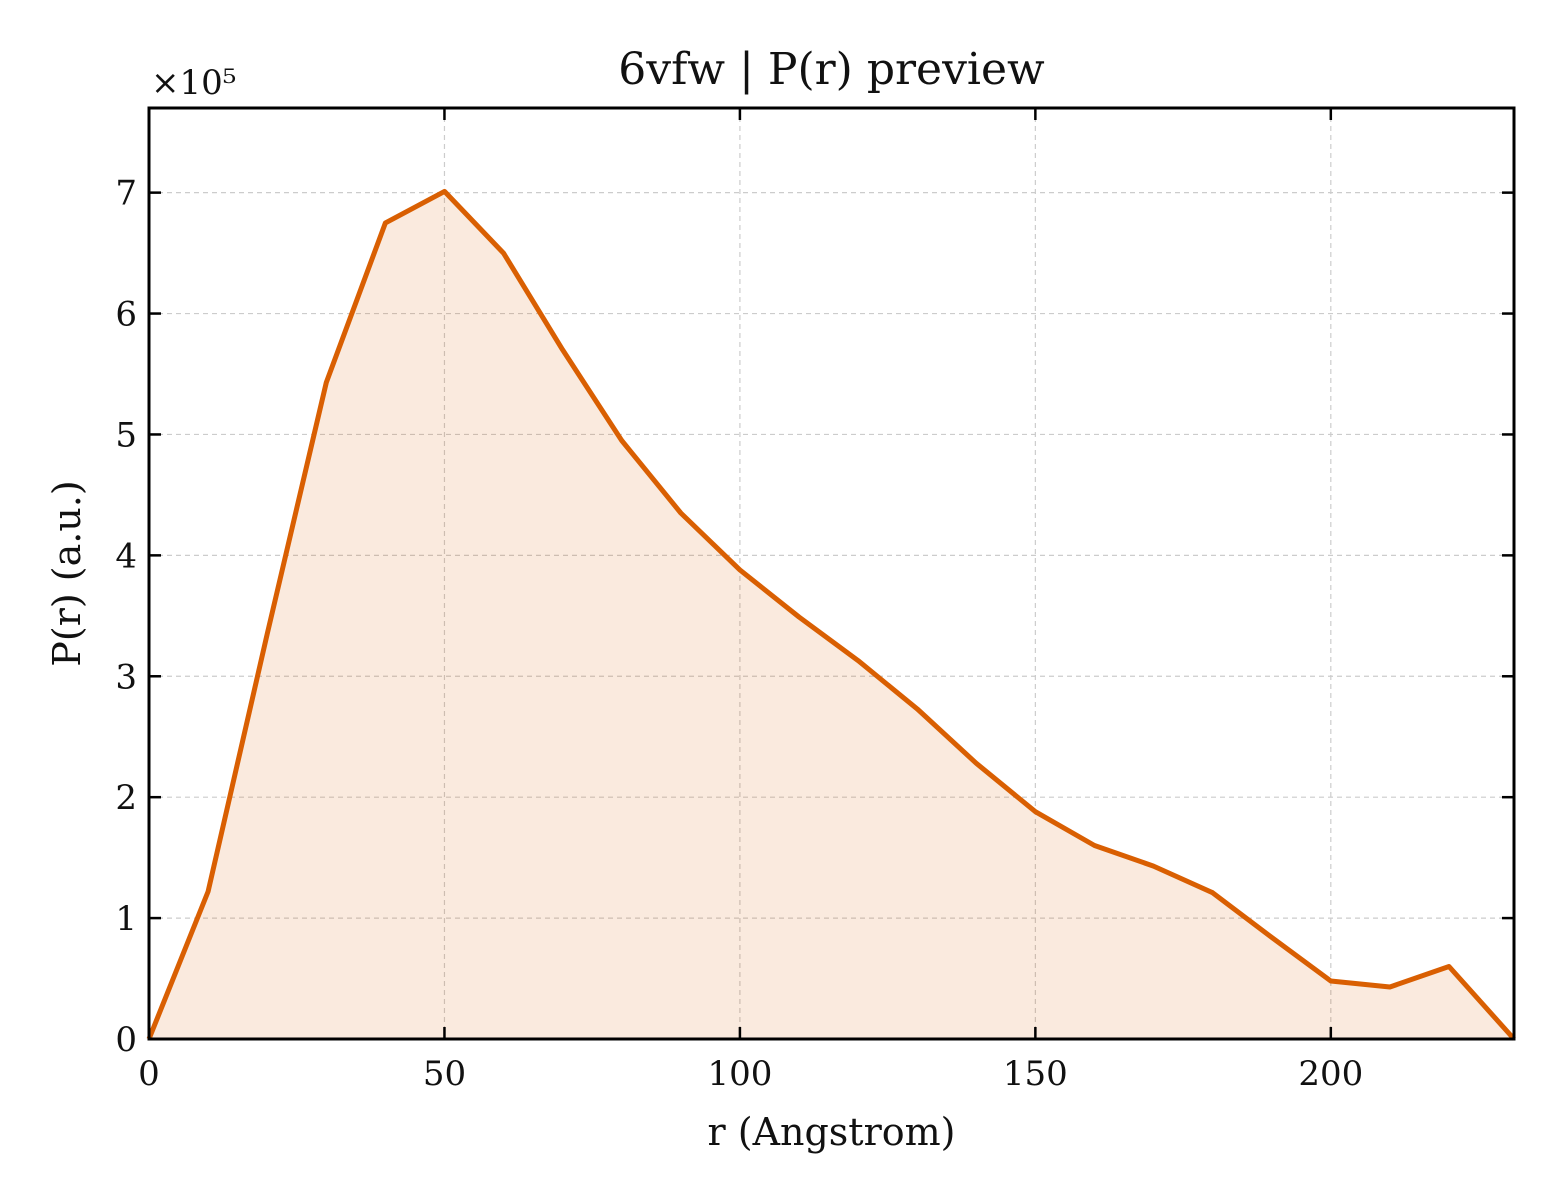 The image size is (1560, 1200). I want to click on y-scale-multiplier: ×10⁵, so click(193, 83).